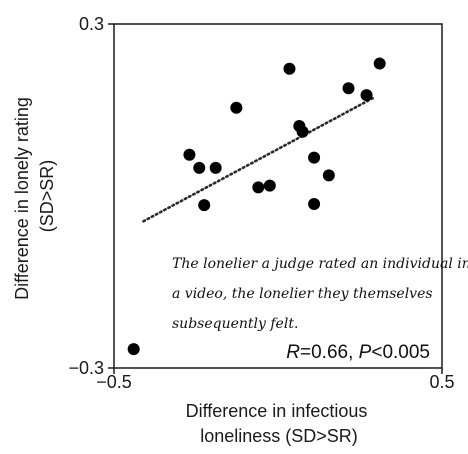 This screenshot has height=454, width=468. Describe the element at coordinates (235, 324) in the screenshot. I see `annotation-line-3: subsequently felt.` at that location.